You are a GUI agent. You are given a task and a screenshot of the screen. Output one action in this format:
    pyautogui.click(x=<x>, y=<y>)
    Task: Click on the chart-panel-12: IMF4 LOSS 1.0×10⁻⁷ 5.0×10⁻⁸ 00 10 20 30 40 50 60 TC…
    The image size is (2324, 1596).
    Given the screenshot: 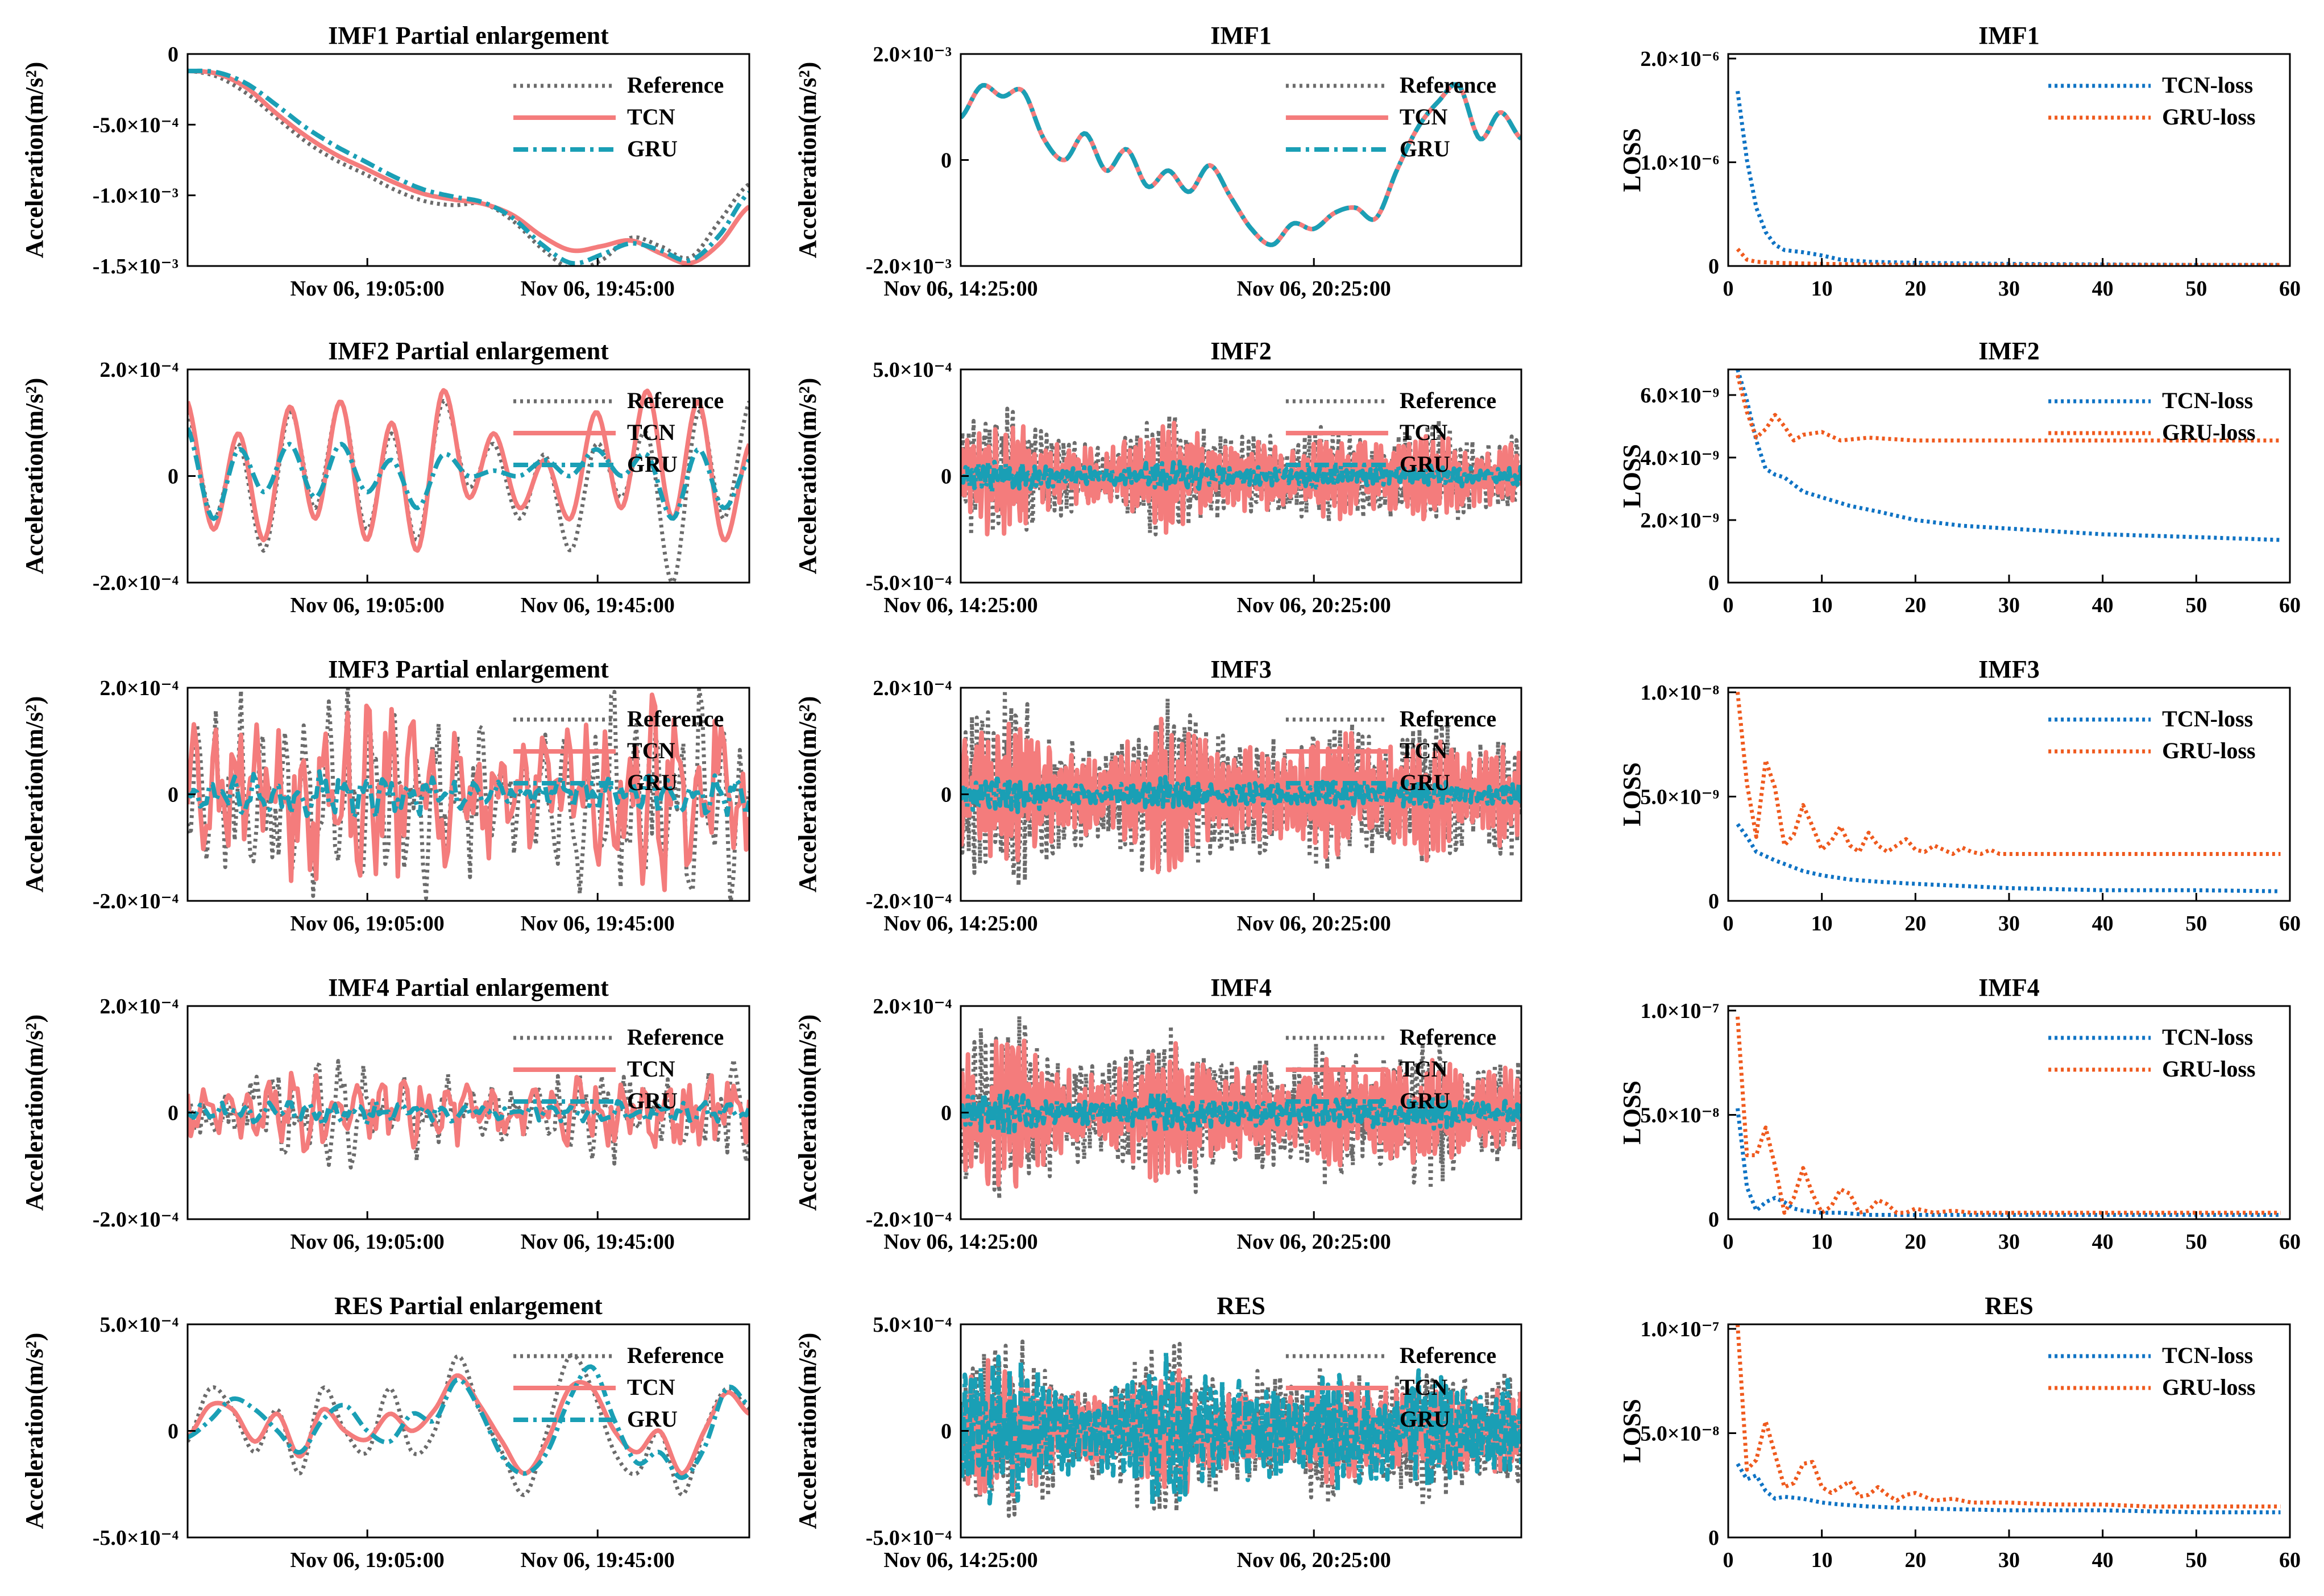 What is the action you would take?
    pyautogui.click(x=1960, y=1114)
    